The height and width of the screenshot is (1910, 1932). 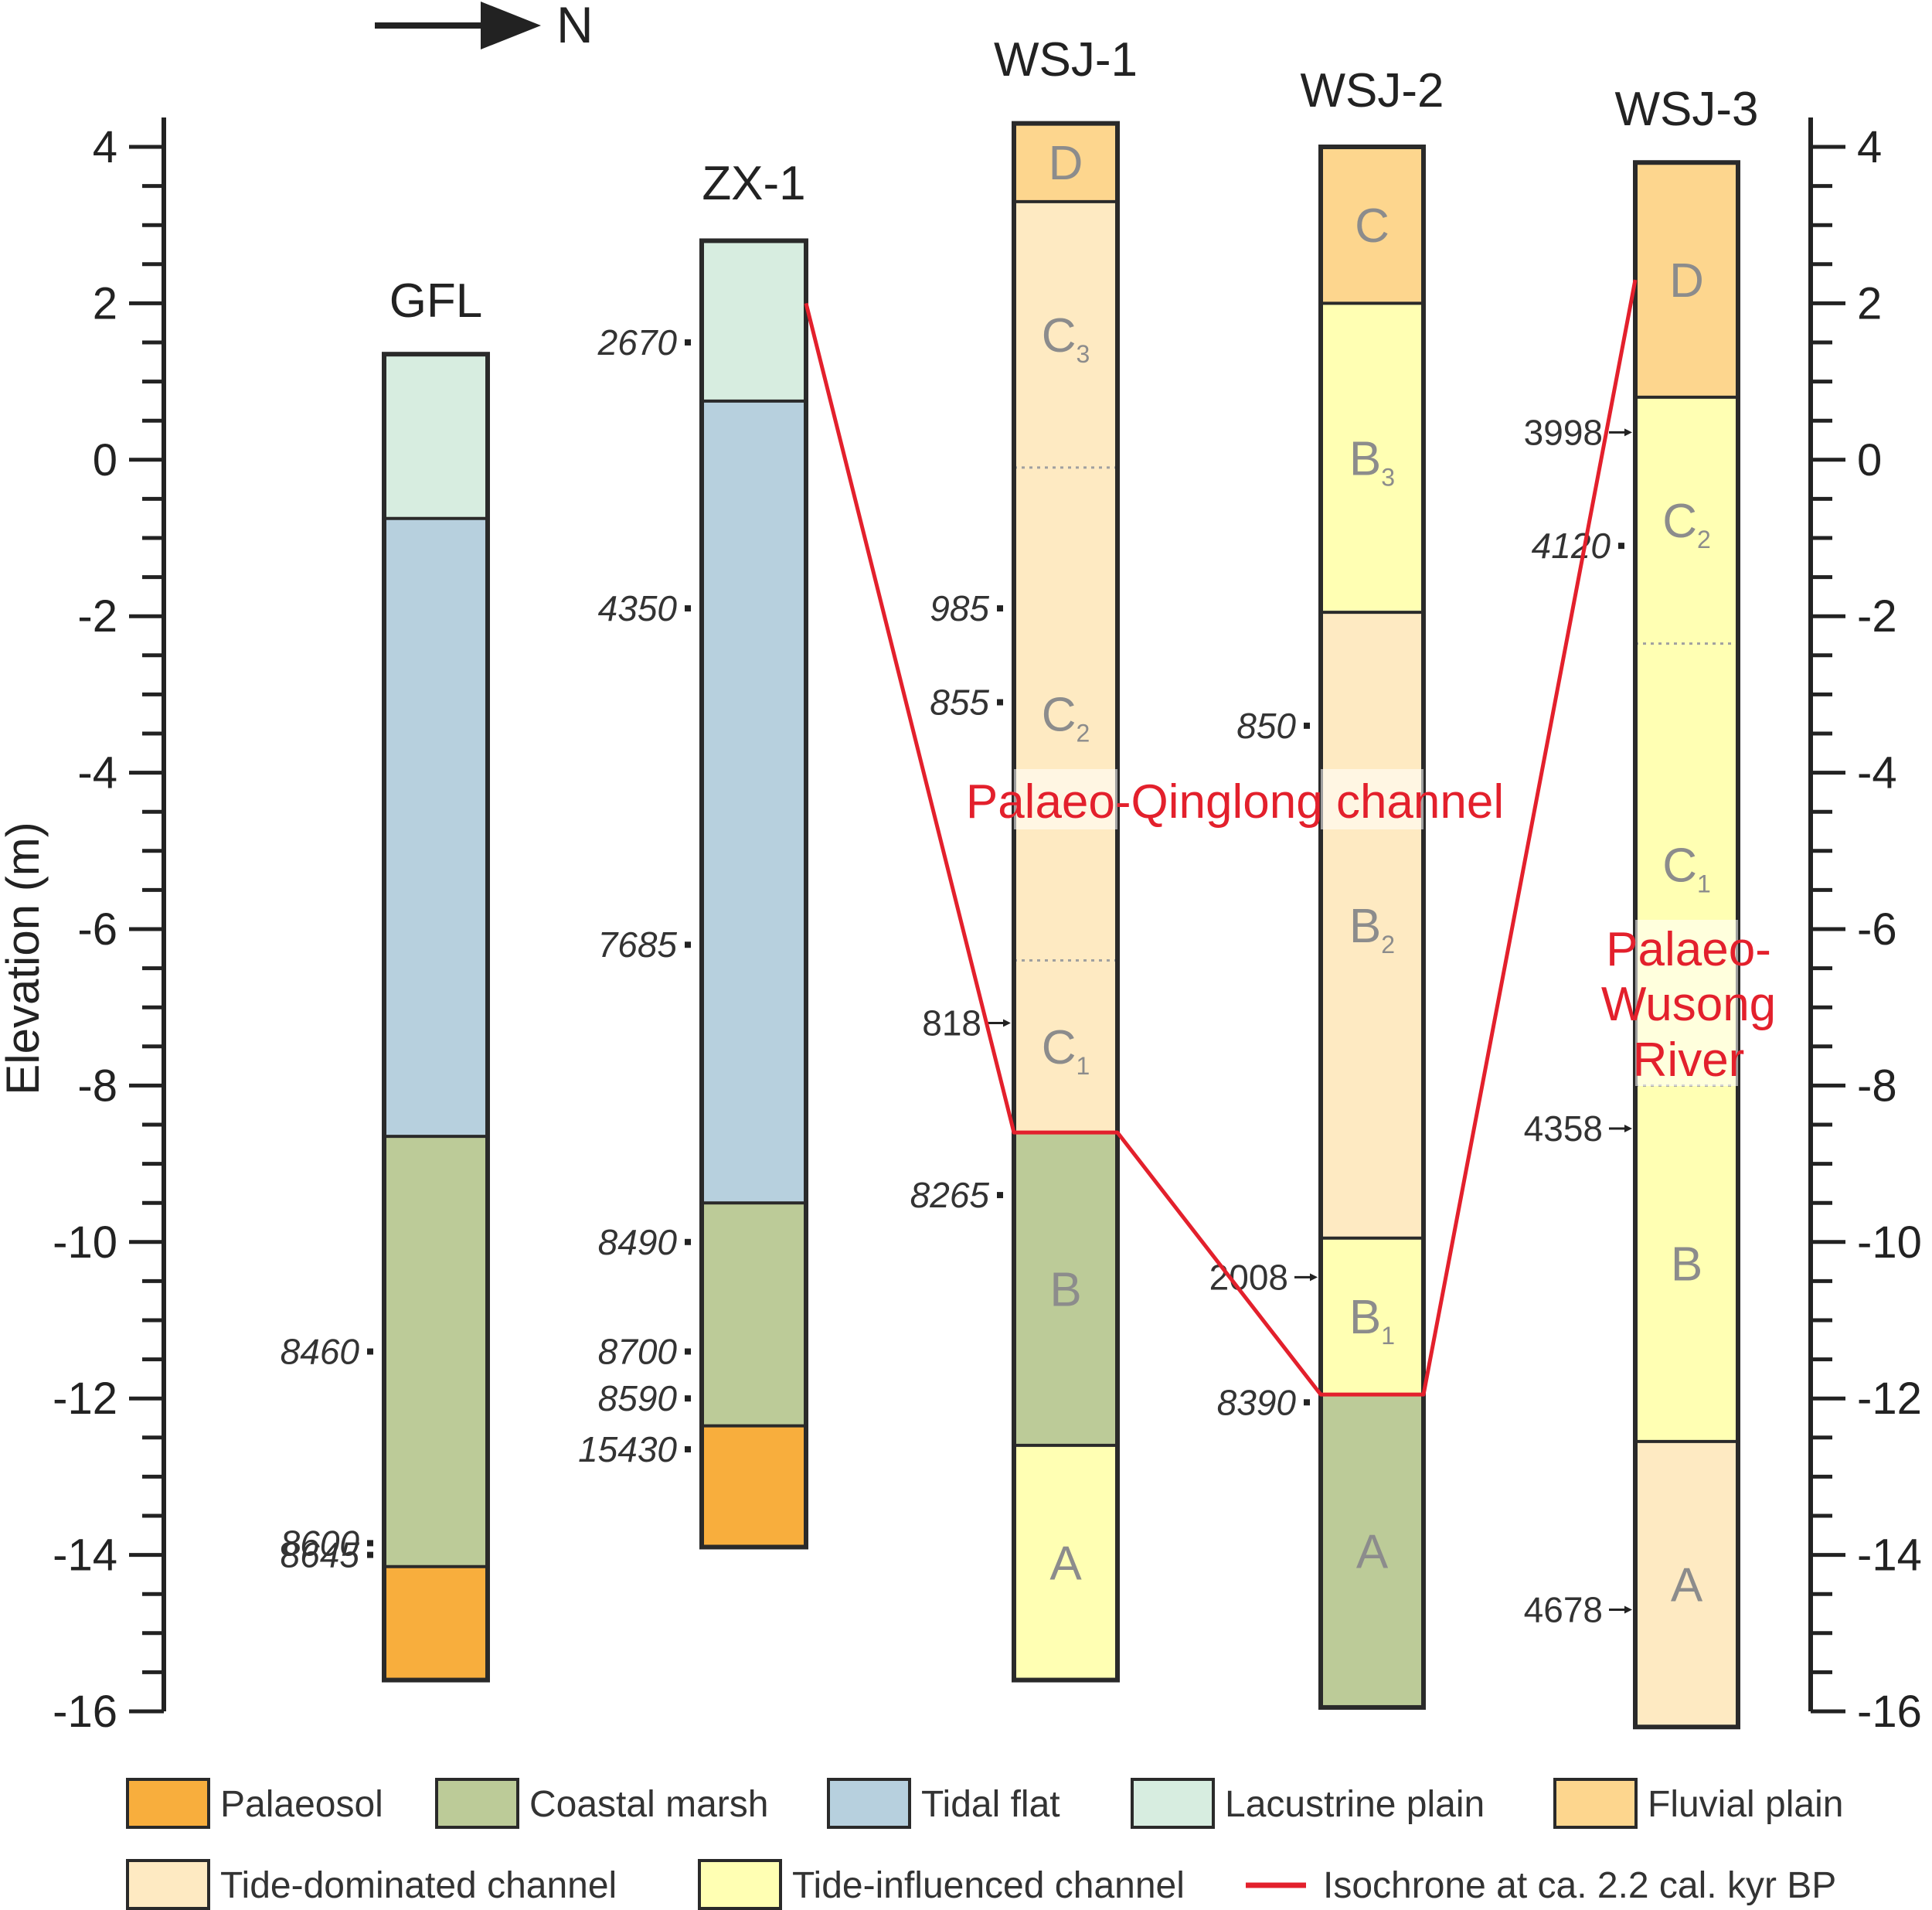 What do you see at coordinates (943, 1804) in the screenshot?
I see `legend-item-tidal-flat: Tidal flat` at bounding box center [943, 1804].